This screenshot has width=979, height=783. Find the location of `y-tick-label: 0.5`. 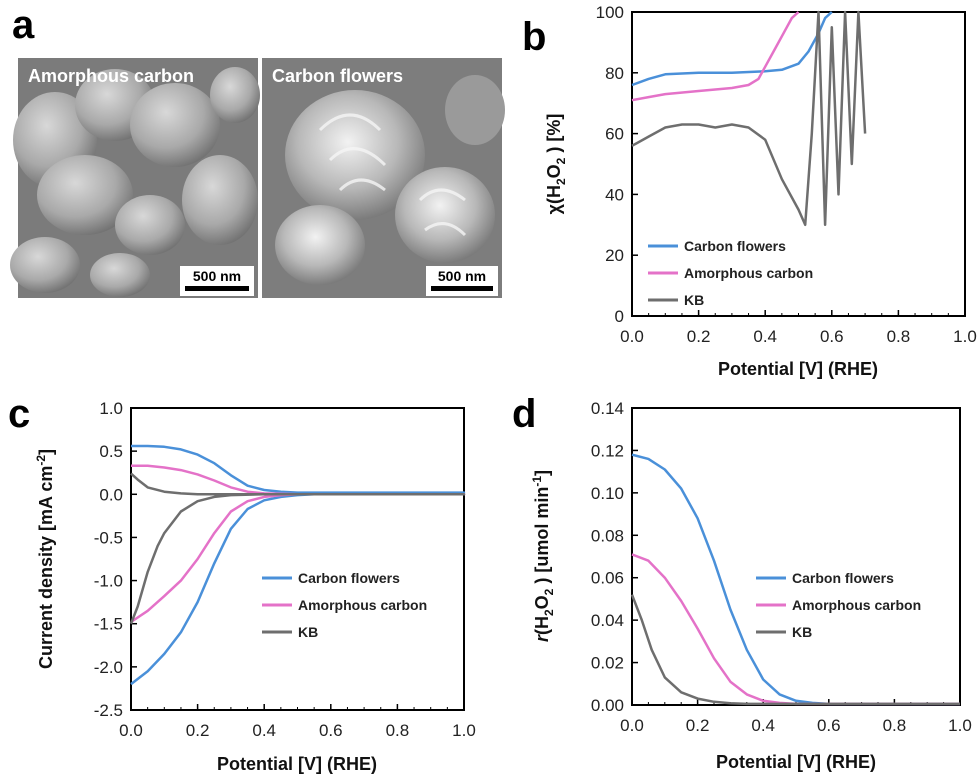

y-tick-label: 0.5 is located at coordinates (111, 451).